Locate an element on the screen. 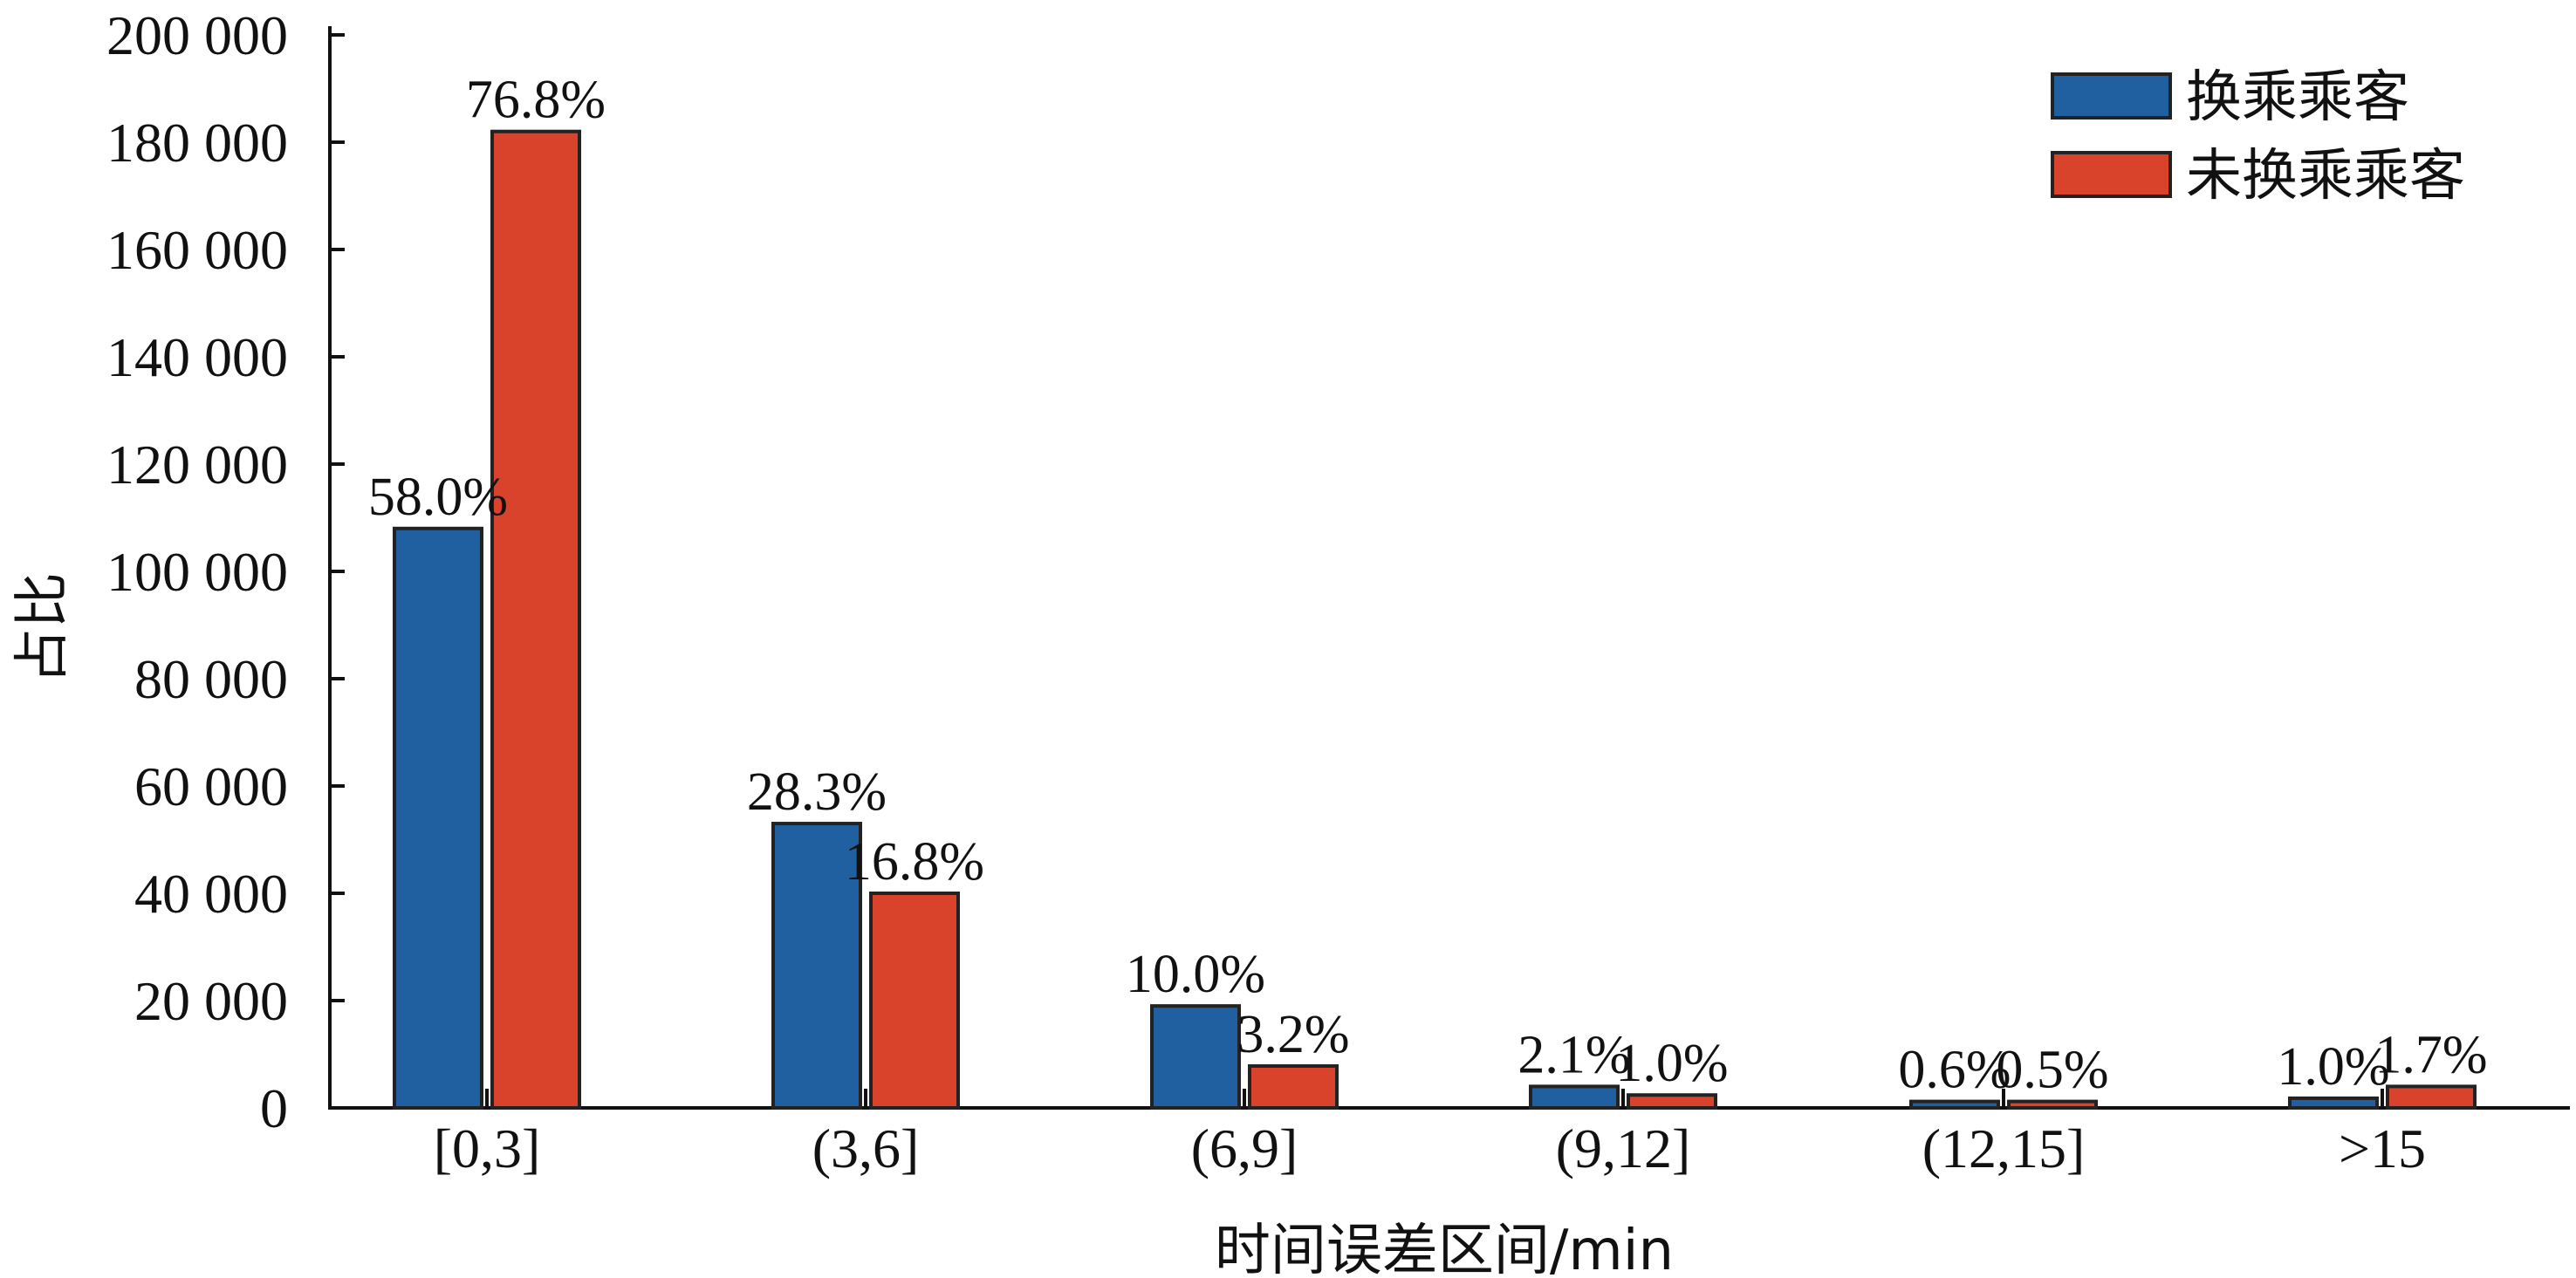  data-label-transfer: 28.3% is located at coordinates (817, 792).